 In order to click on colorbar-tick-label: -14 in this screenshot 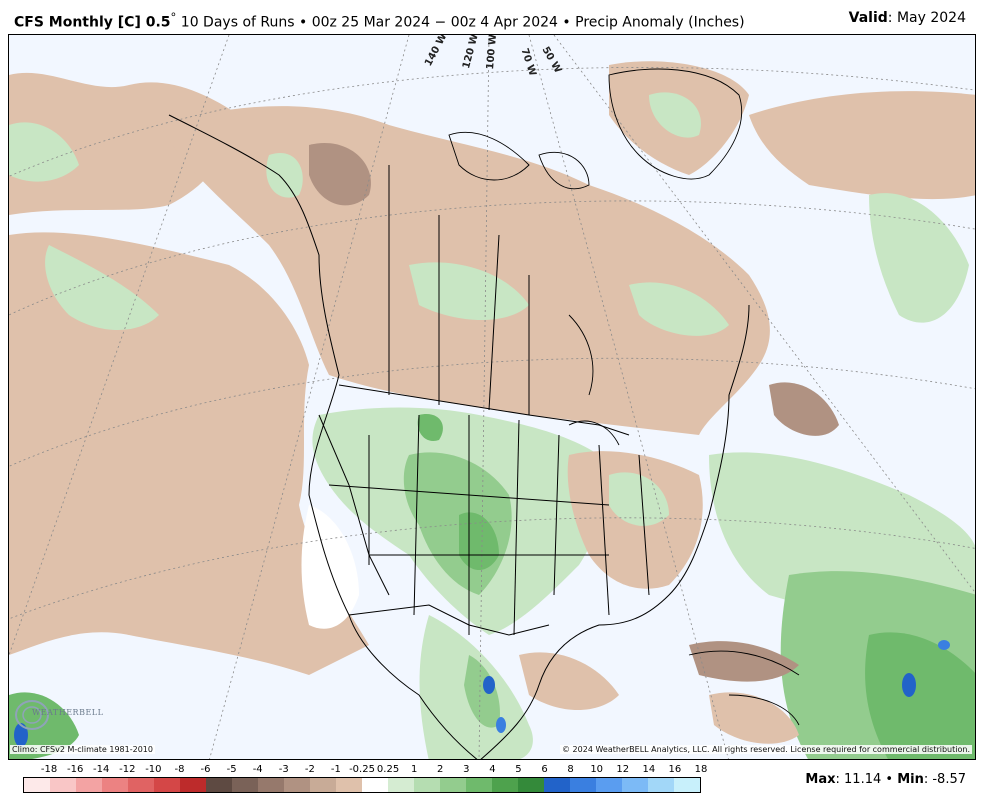, I will do `click(101, 769)`.